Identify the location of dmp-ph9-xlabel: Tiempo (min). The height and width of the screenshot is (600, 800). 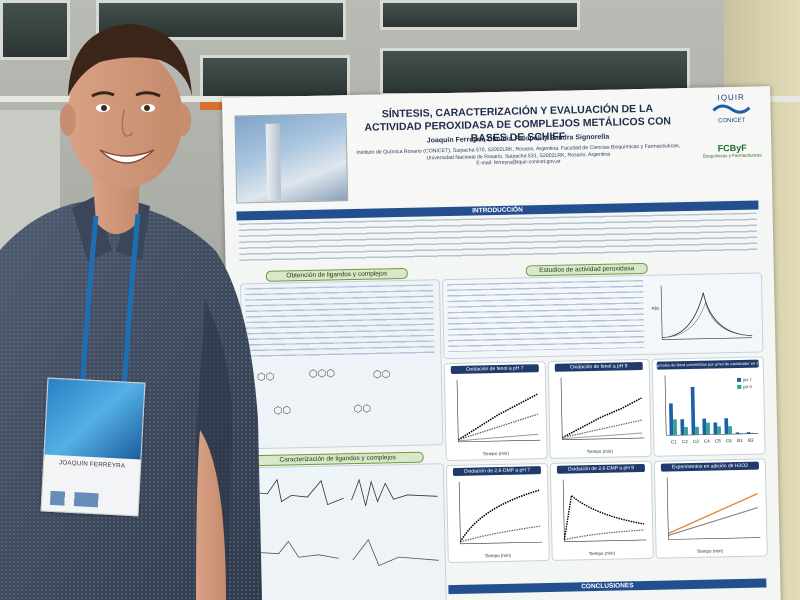
(602, 553).